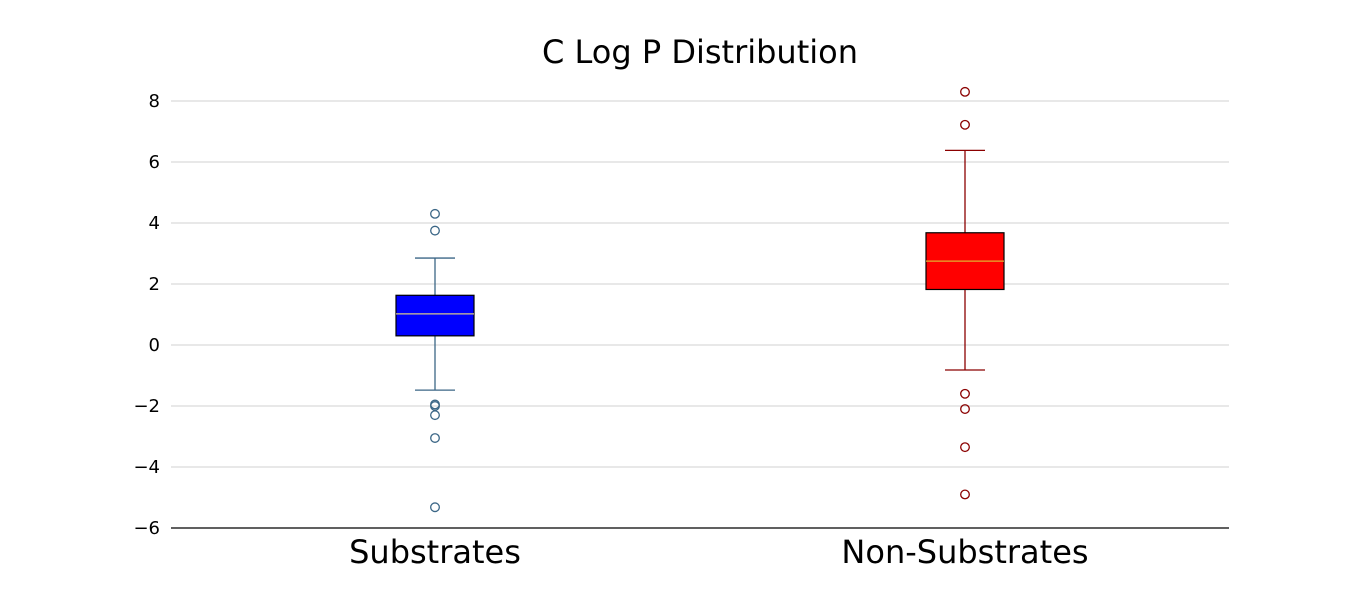 The height and width of the screenshot is (593, 1366). What do you see at coordinates (146, 406) in the screenshot?
I see `y-tick-label: −2` at bounding box center [146, 406].